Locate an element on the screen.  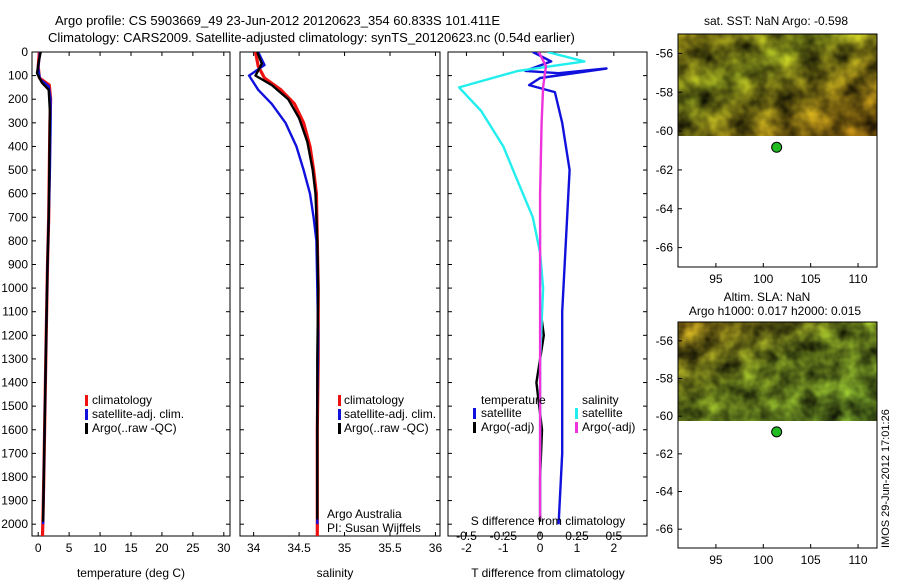
x-tick-label: 2 is located at coordinates (613, 548).